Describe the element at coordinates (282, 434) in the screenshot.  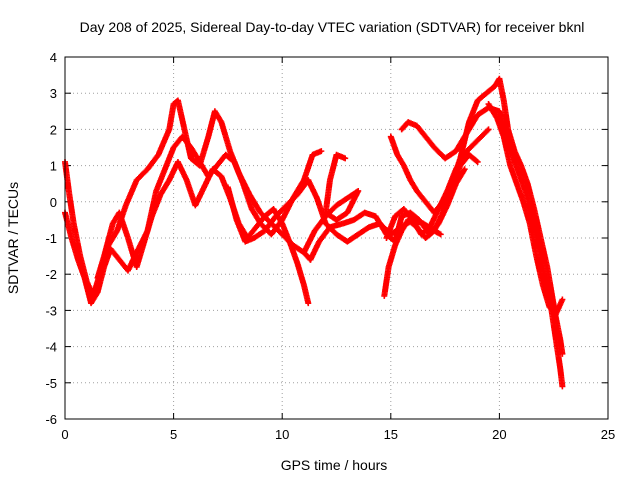
I see `x-tick-label: 10` at that location.